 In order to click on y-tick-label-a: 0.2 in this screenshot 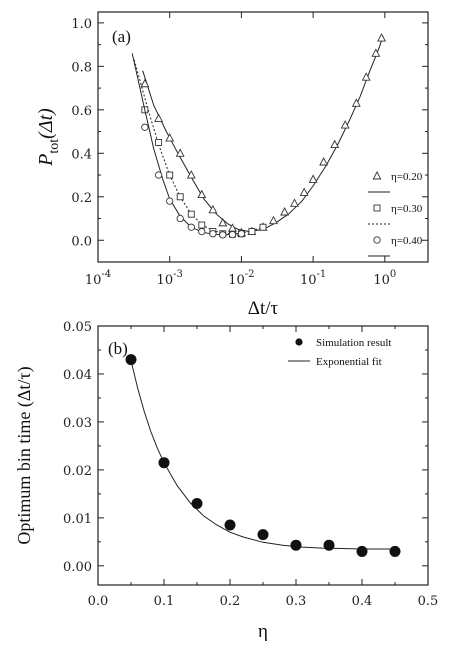, I will do `click(81, 198)`.